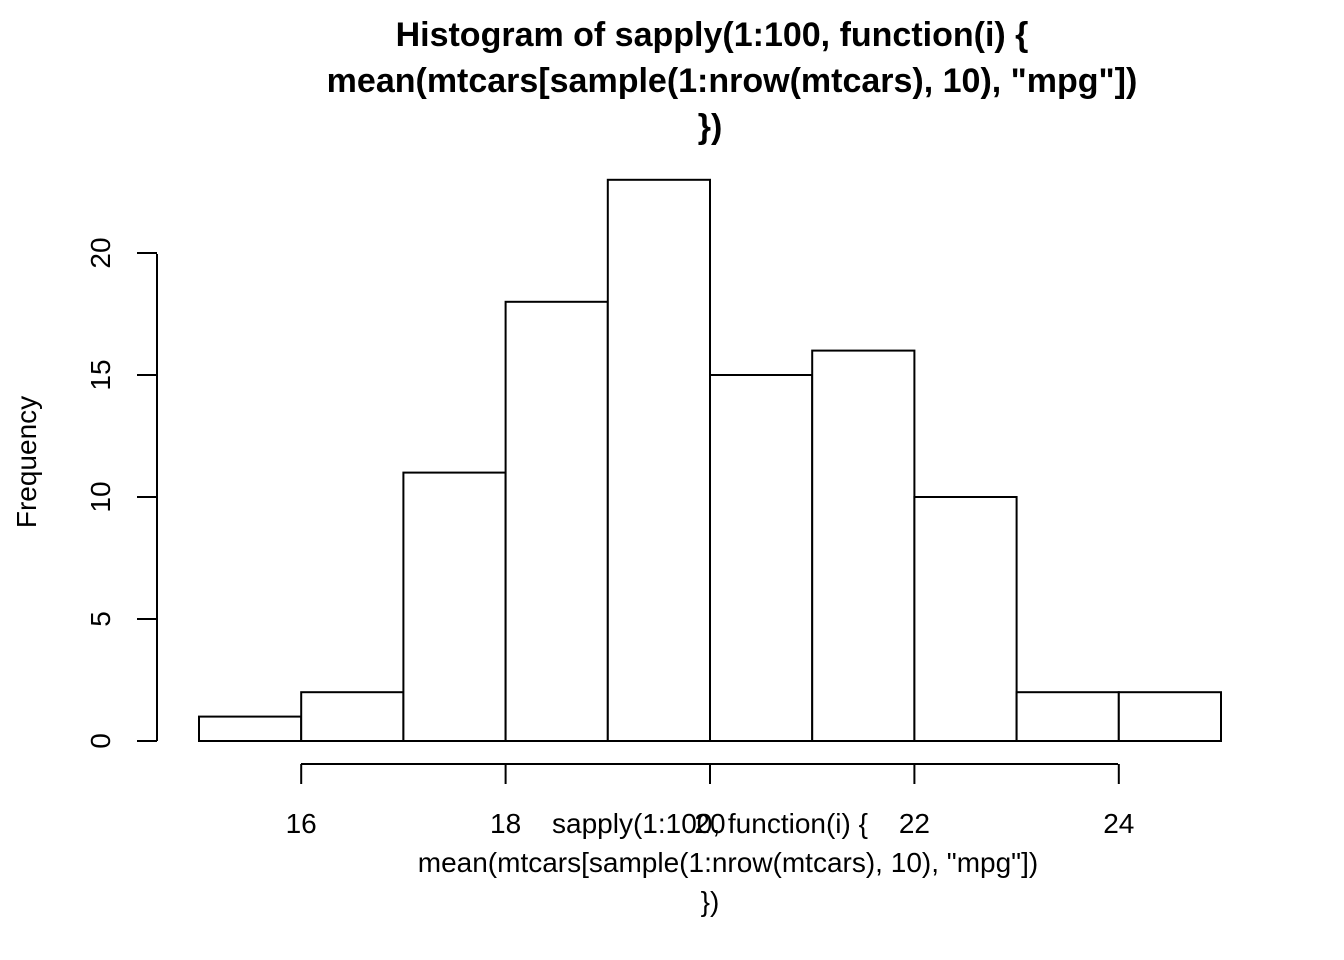 The width and height of the screenshot is (1344, 960). Describe the element at coordinates (710, 801) in the screenshot. I see `x-axis: 16 18 20 22 24` at that location.